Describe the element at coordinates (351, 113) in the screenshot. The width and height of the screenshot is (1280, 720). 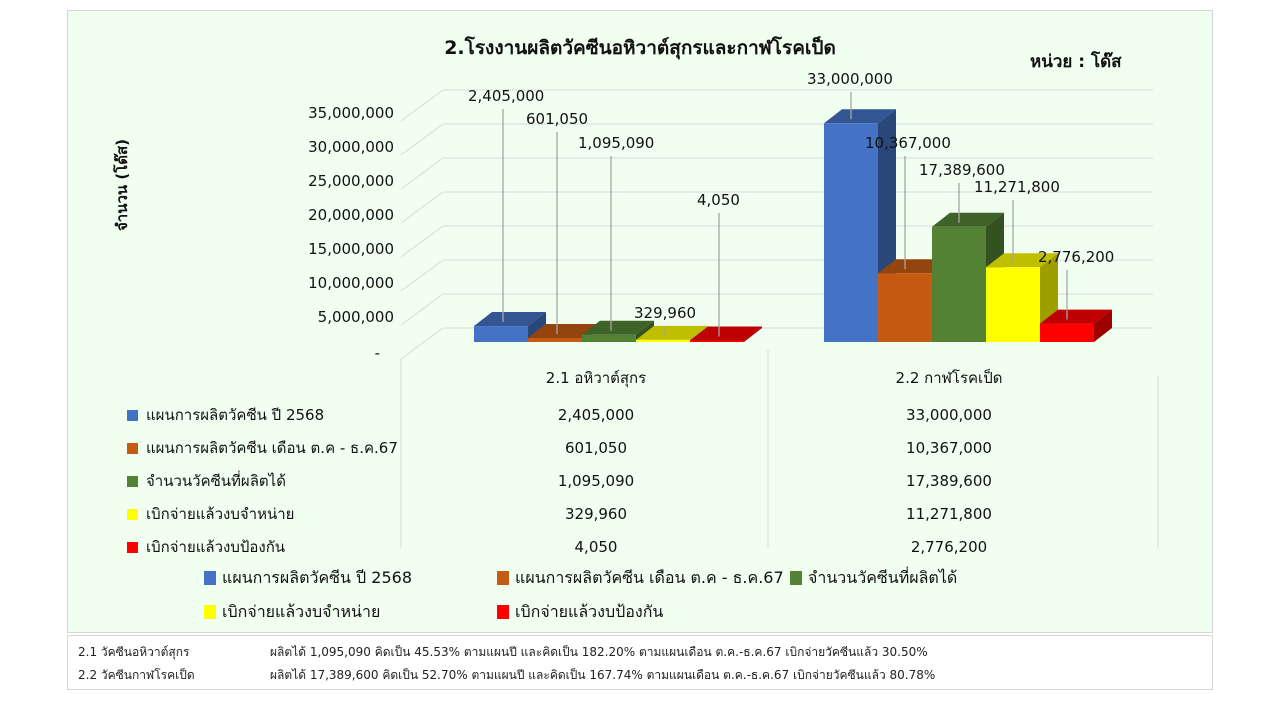
I see `y-tick: 35,000,000` at that location.